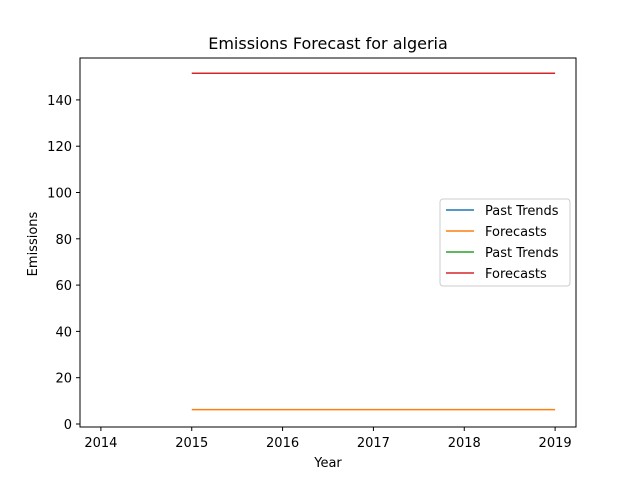  I want to click on y-tick-label: 140, so click(59, 101).